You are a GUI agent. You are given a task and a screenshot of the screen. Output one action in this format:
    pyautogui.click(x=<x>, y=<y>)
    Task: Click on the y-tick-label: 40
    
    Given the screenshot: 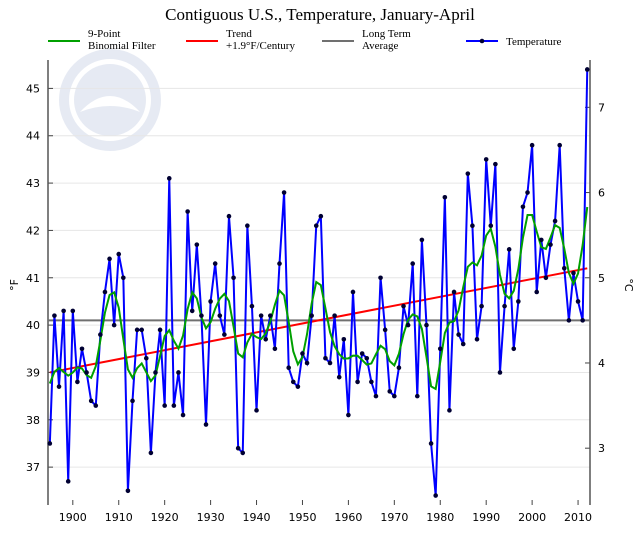 What is the action you would take?
    pyautogui.click(x=33, y=325)
    